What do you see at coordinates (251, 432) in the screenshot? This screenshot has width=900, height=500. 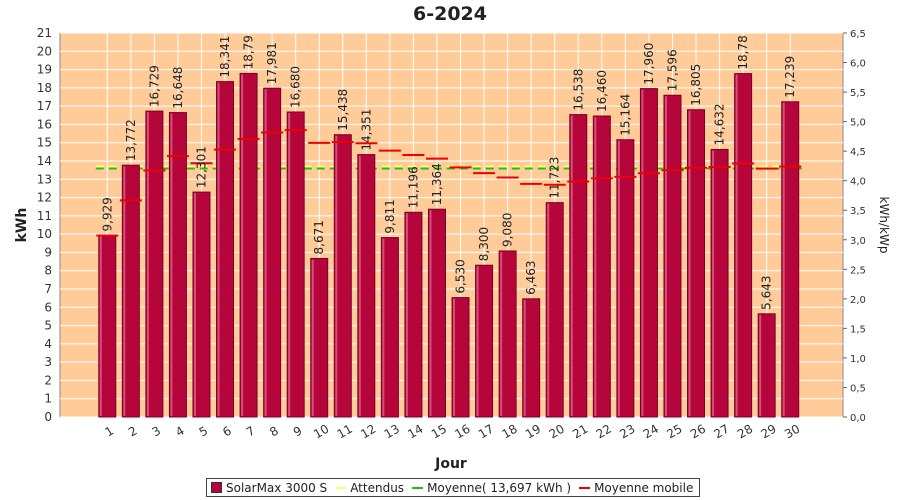 I see `x-tick-label: 7` at bounding box center [251, 432].